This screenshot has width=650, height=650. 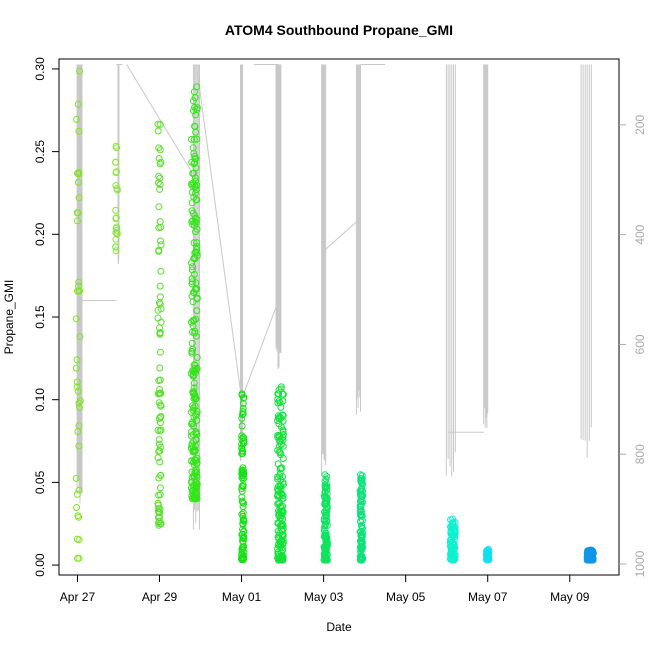 I want to click on y-tick-label: 0.30, so click(x=40, y=69).